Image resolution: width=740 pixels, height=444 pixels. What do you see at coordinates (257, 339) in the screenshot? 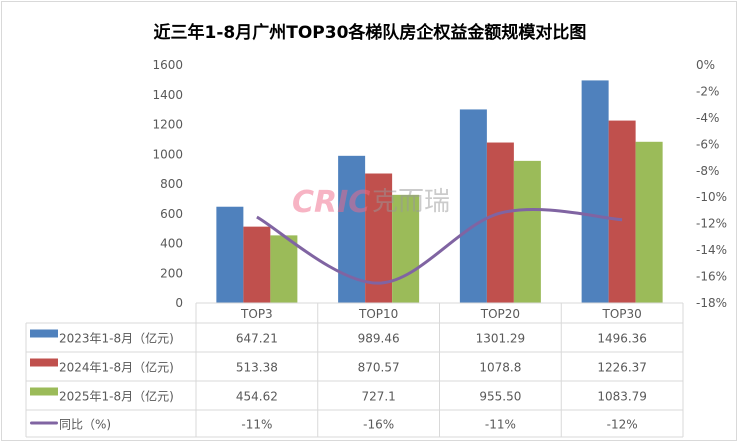
I see `data-table-cell: 647.21` at bounding box center [257, 339].